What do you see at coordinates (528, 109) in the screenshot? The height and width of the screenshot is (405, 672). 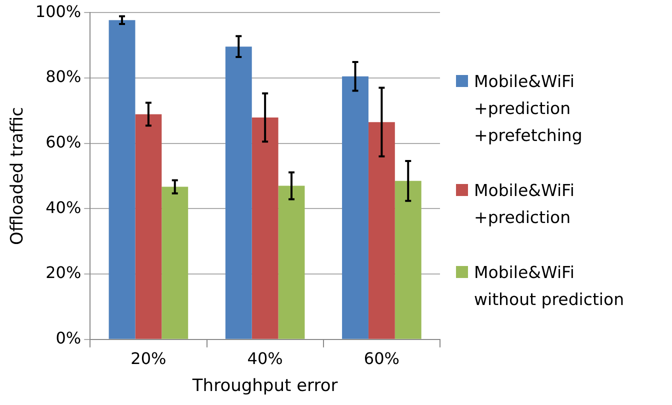 I see `legend-label: Mobile&WiFi +prediction +prefetching` at bounding box center [528, 109].